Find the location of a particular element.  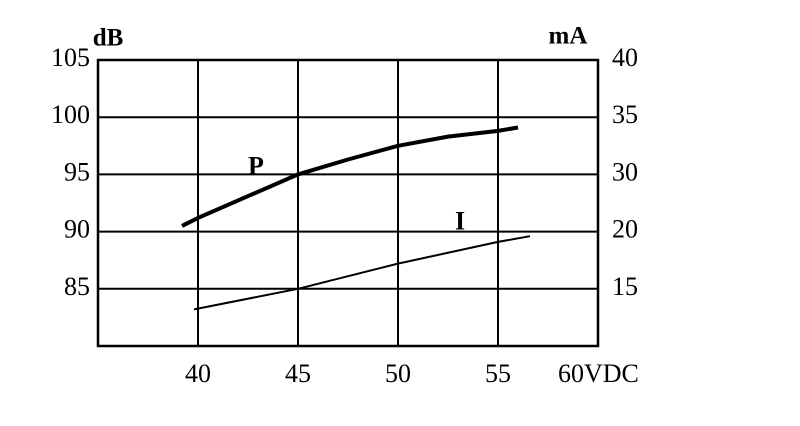

x-tick-label: 40 is located at coordinates (198, 373).